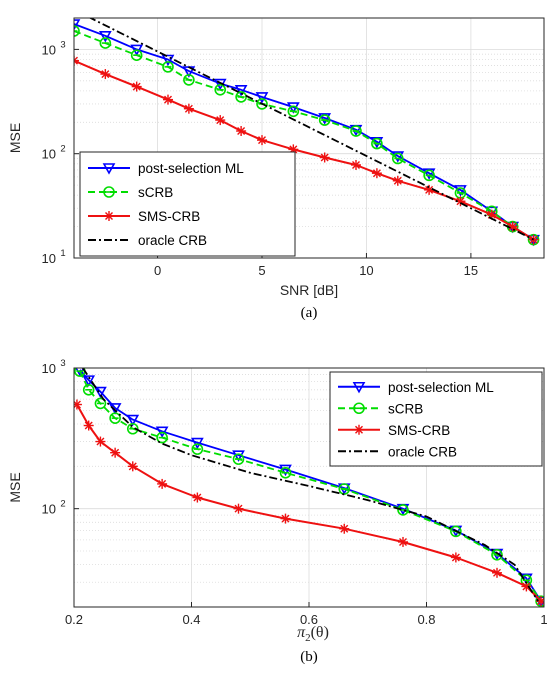 The width and height of the screenshot is (554, 692). I want to click on x-tick-label: 0, so click(157, 270).